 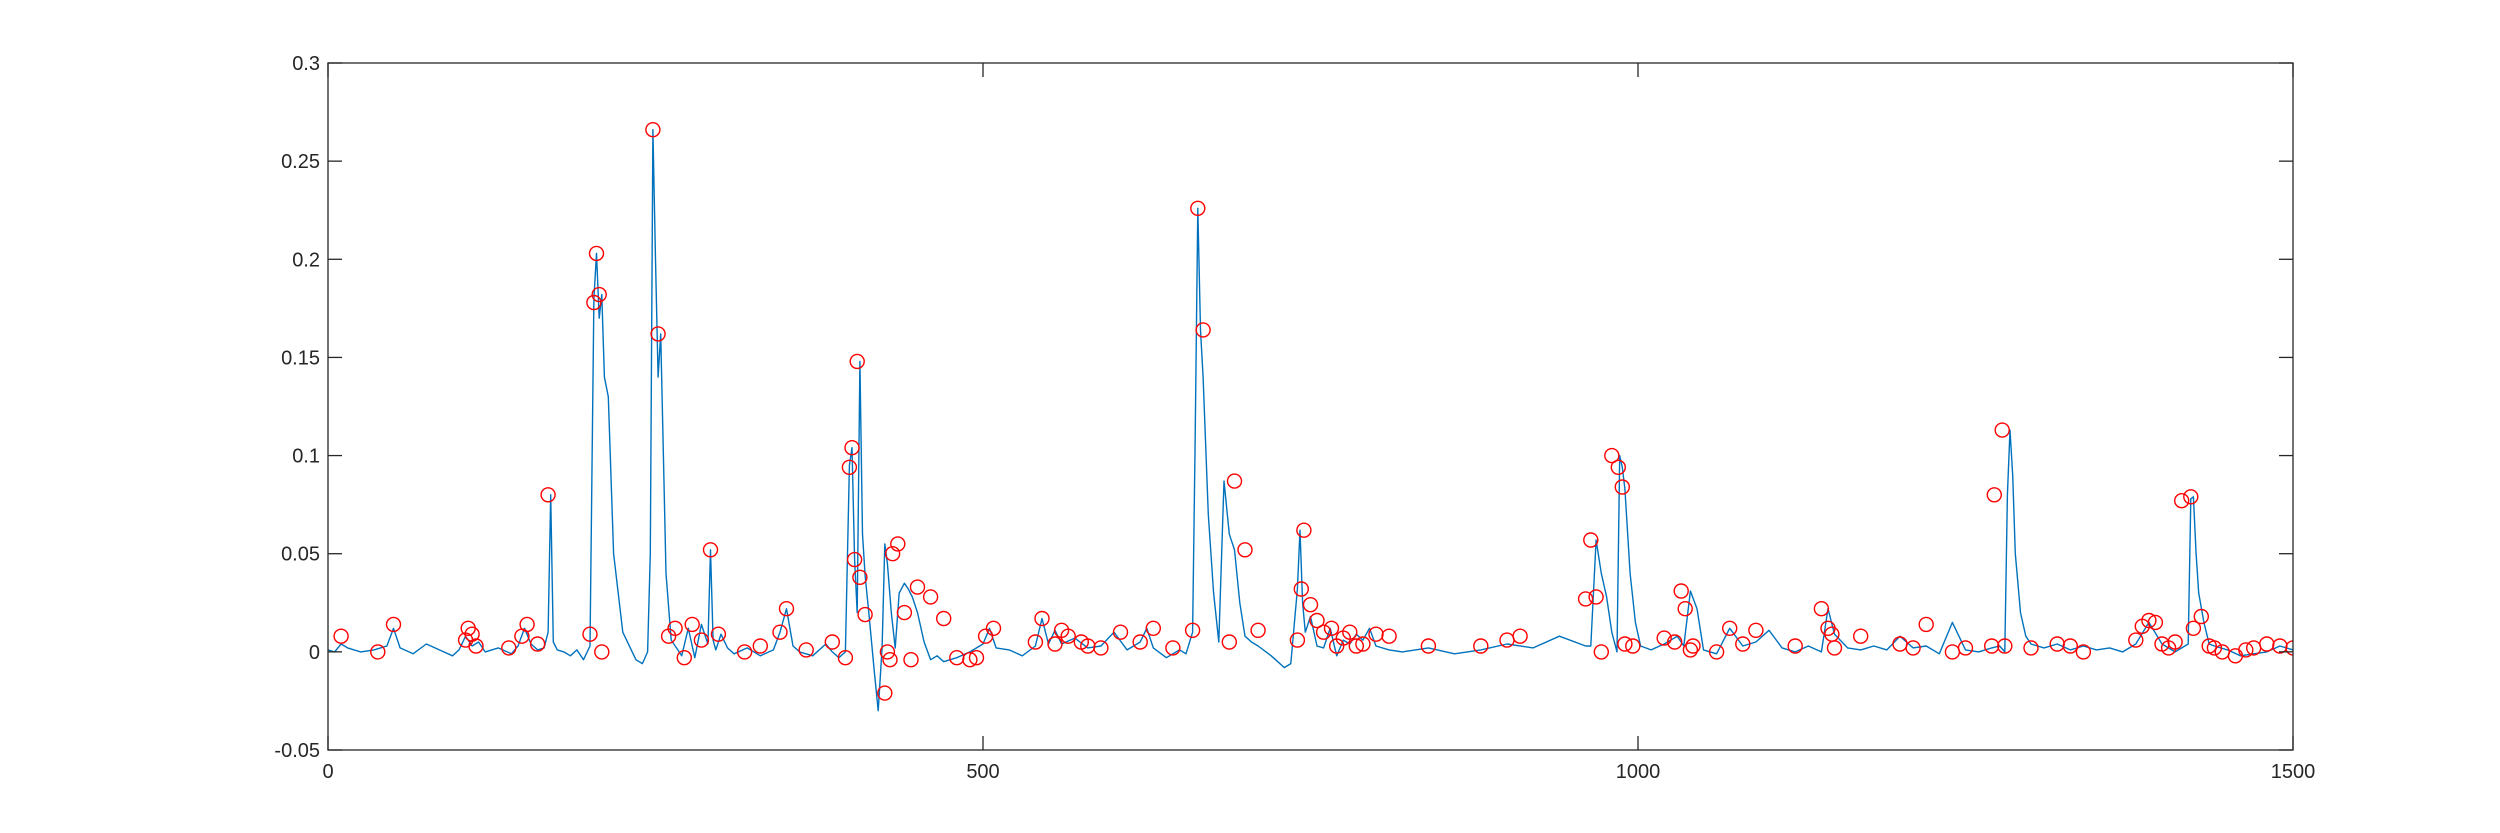 What do you see at coordinates (306, 260) in the screenshot?
I see `y-tick-label: 0.2` at bounding box center [306, 260].